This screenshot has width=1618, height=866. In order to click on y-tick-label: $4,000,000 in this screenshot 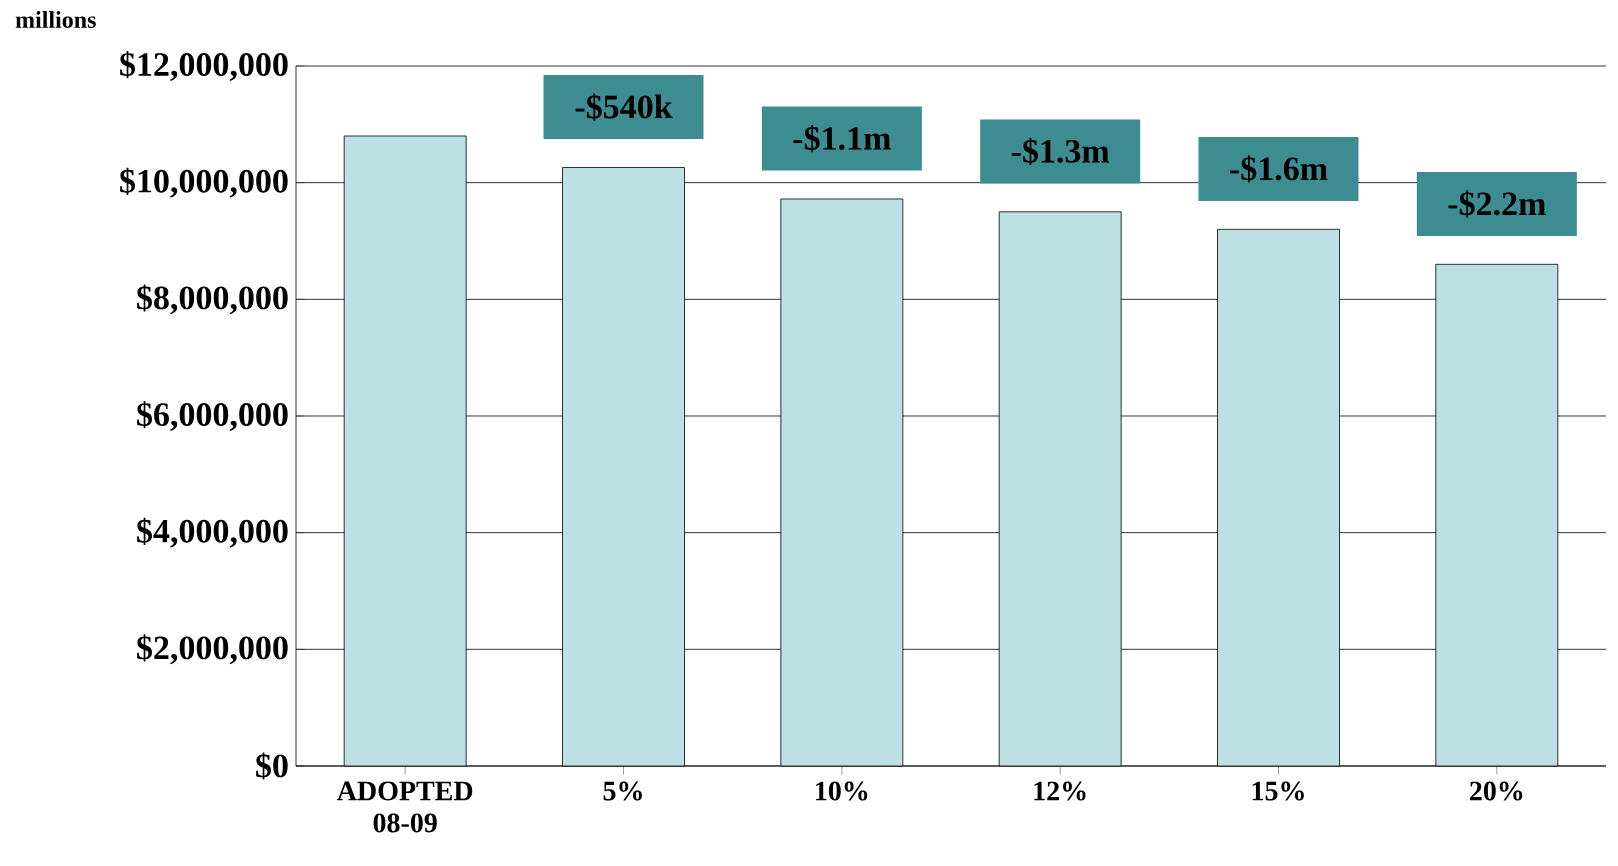, I will do `click(212, 532)`.